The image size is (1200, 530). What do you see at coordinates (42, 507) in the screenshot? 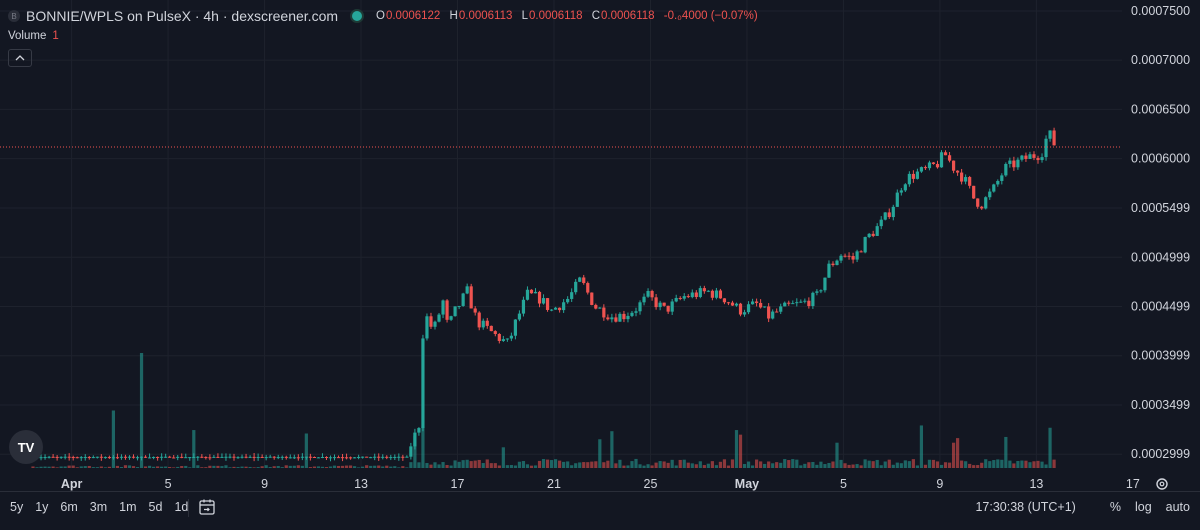
I see `range-1y-button: 1y` at bounding box center [42, 507].